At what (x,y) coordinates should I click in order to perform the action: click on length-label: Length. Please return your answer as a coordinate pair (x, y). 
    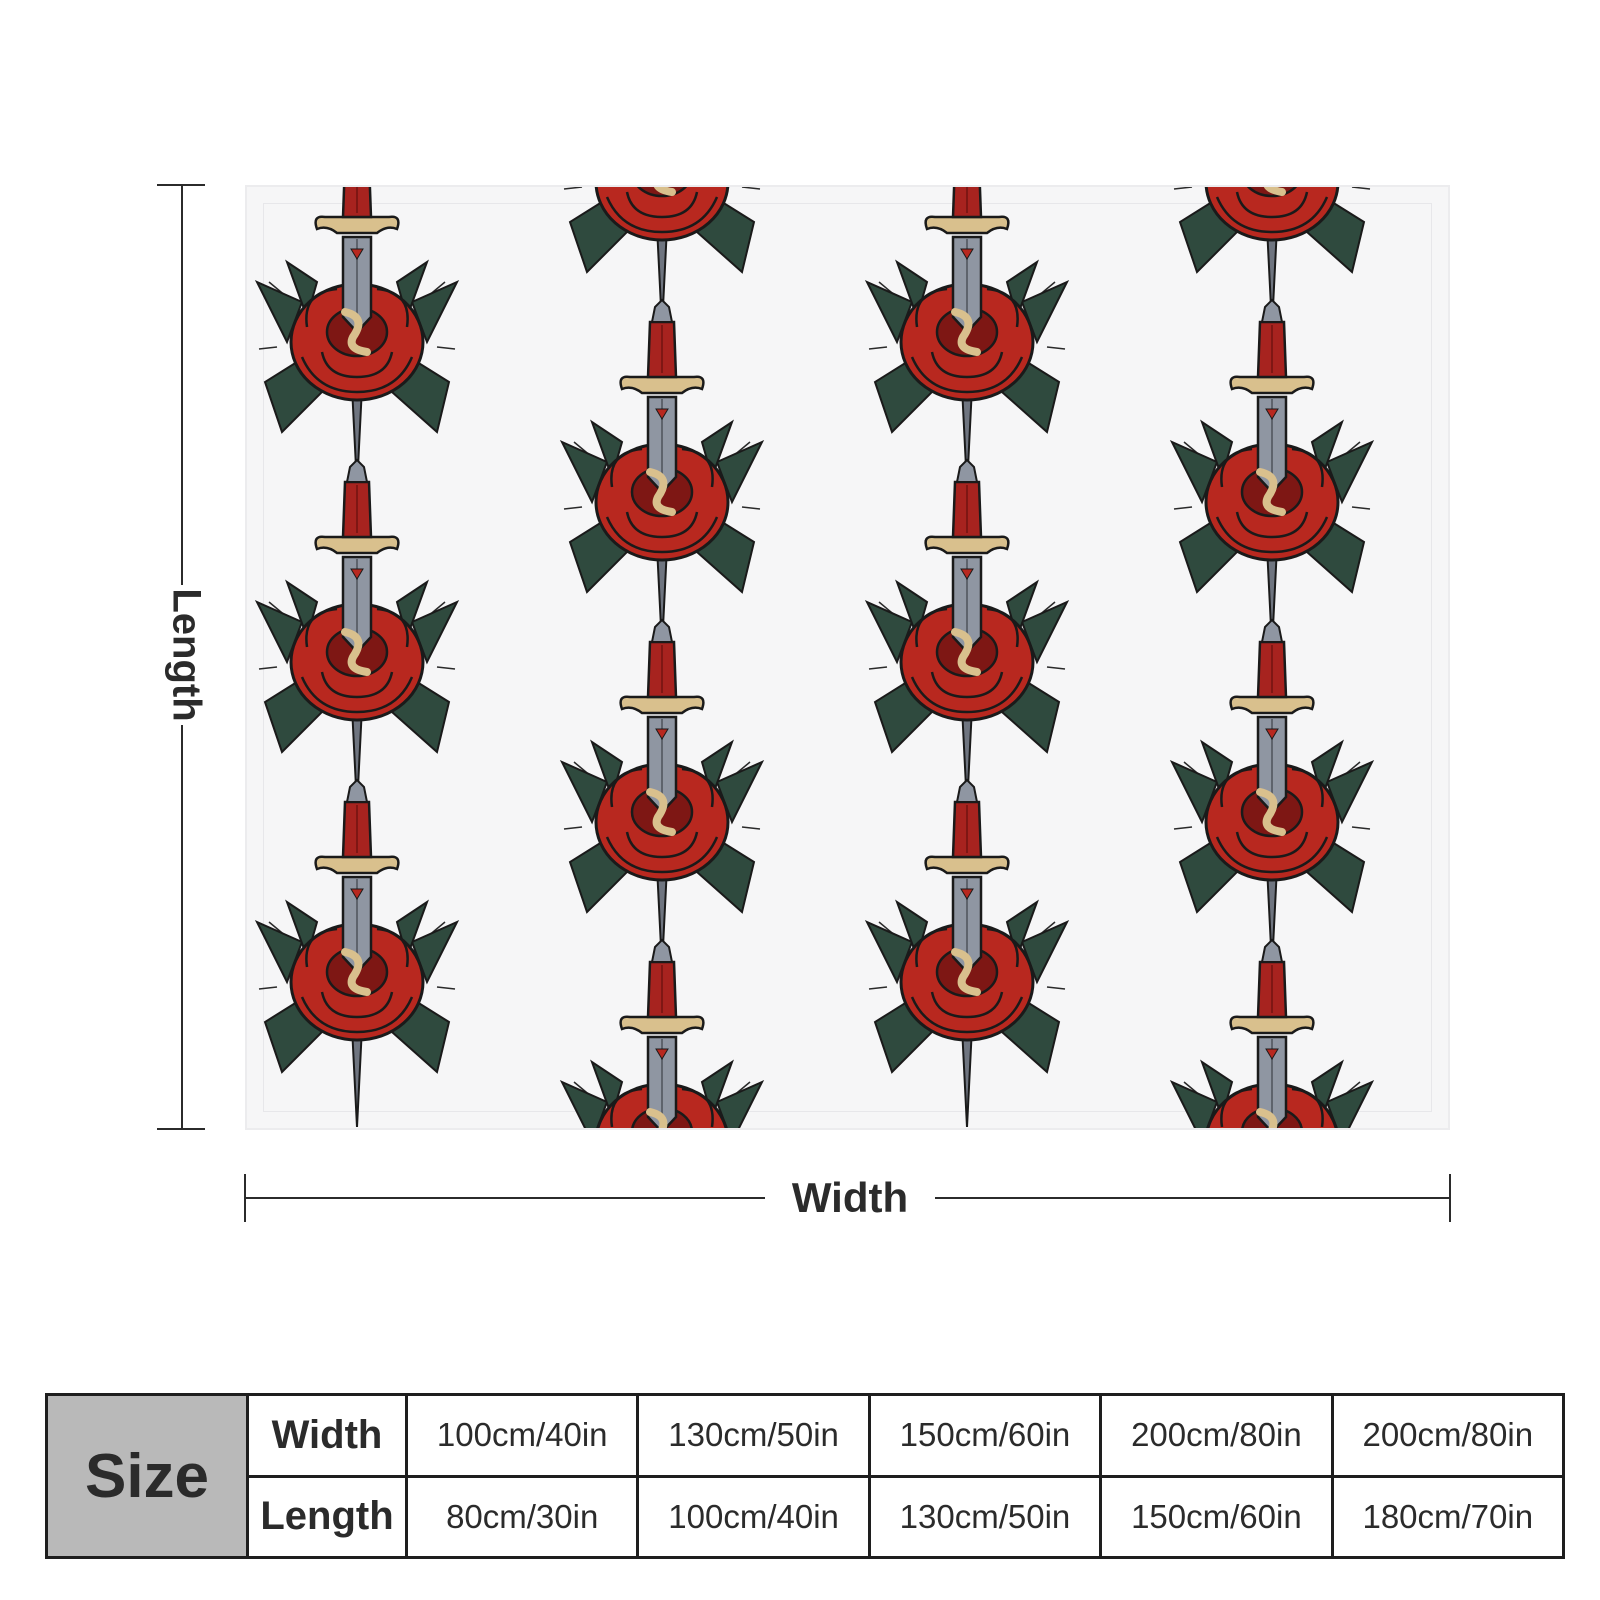
    Looking at the image, I should click on (186, 655).